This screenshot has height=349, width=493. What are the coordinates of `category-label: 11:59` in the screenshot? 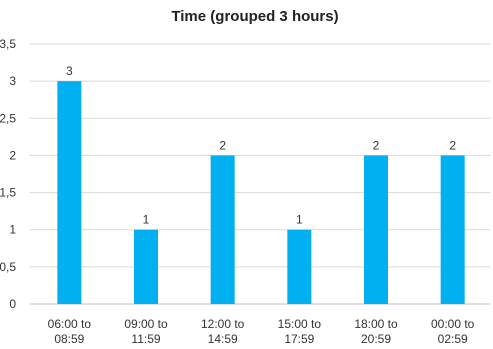 It's located at (145, 339).